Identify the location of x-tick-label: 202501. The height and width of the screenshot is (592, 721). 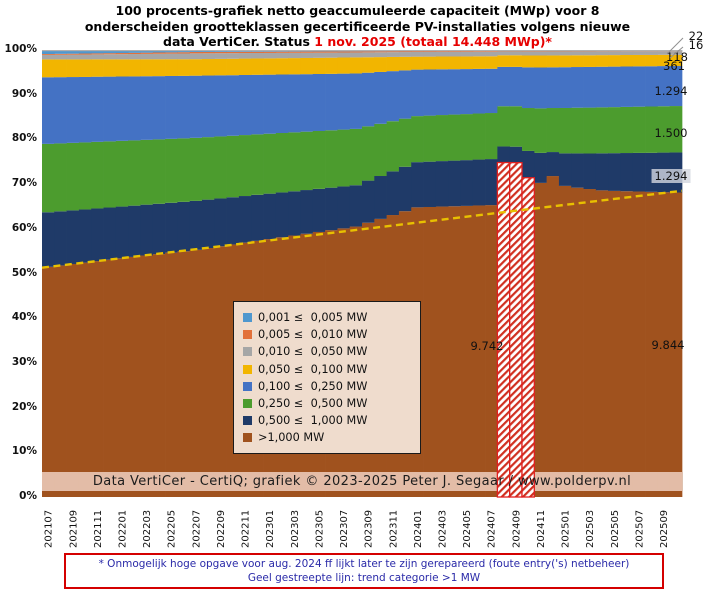
(566, 529).